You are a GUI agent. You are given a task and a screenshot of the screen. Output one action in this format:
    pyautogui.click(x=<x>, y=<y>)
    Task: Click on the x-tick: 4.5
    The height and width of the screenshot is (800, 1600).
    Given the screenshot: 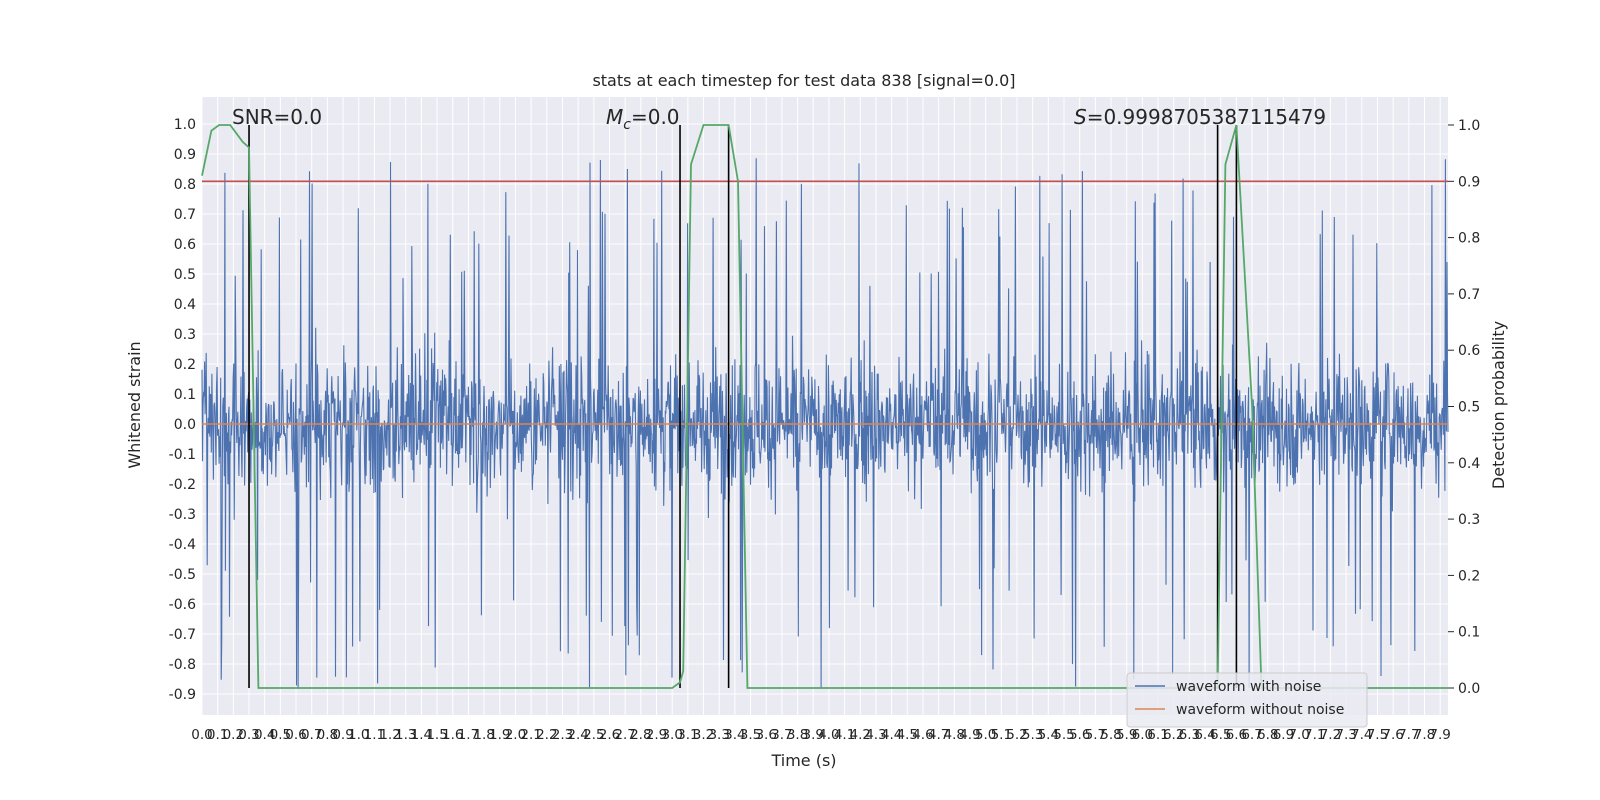 What is the action you would take?
    pyautogui.click(x=907, y=735)
    